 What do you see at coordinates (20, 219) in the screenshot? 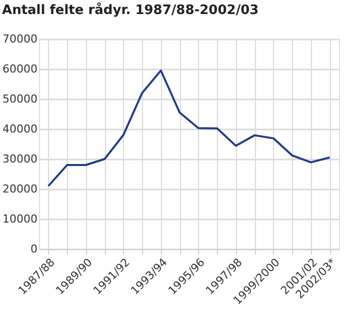
I see `y-tick-label: 10000` at bounding box center [20, 219].